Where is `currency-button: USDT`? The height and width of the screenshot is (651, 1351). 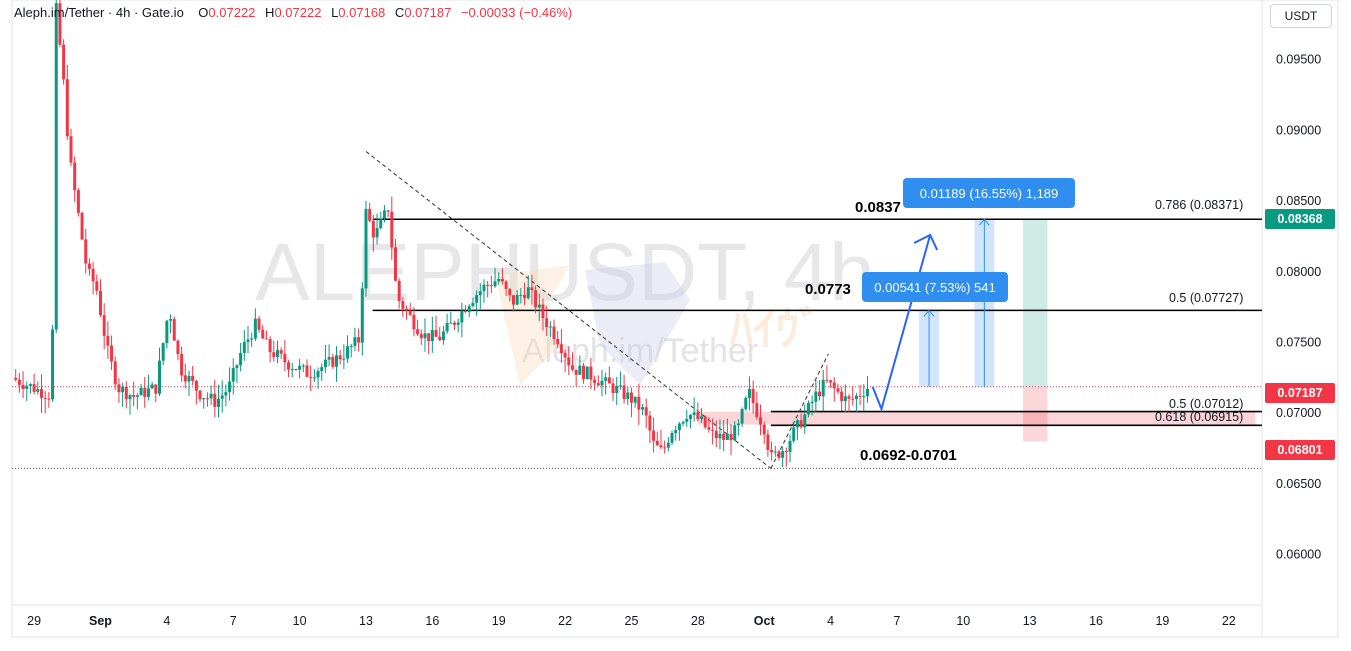
currency-button: USDT is located at coordinates (1301, 16).